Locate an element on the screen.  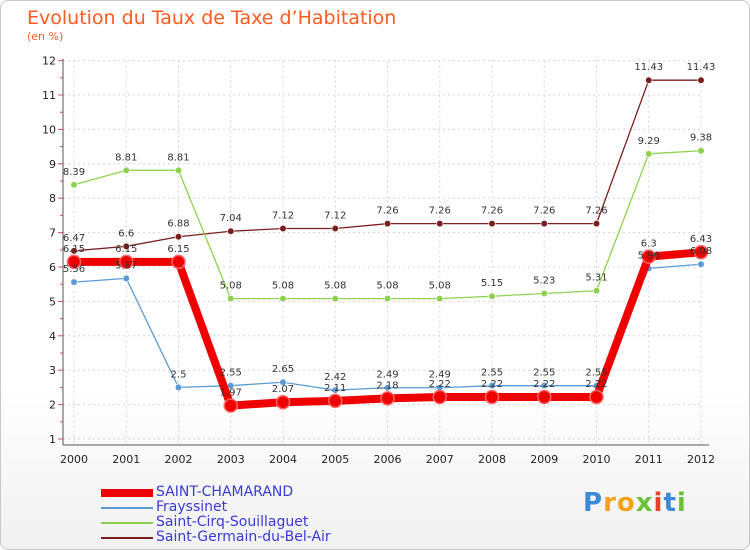
legend-swatch-frayssinet is located at coordinates (127, 508).